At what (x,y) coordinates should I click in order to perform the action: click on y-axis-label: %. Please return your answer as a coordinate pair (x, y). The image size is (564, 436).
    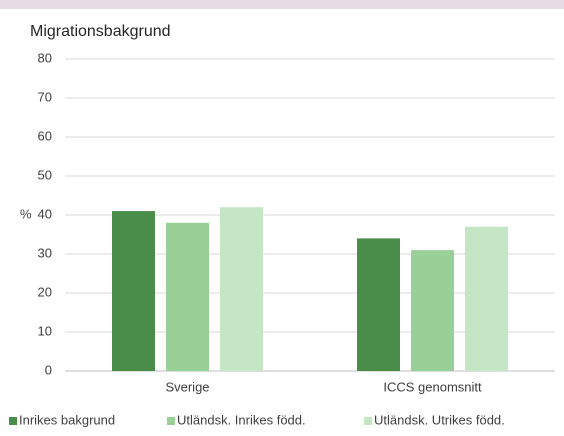
    Looking at the image, I should click on (26, 213).